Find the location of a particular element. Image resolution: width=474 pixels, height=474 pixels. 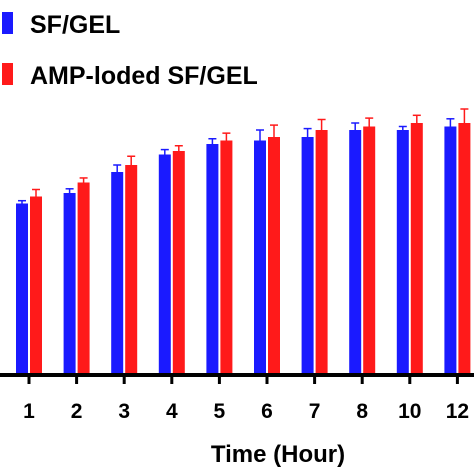

x-tick-label-1: 1 is located at coordinates (29, 411).